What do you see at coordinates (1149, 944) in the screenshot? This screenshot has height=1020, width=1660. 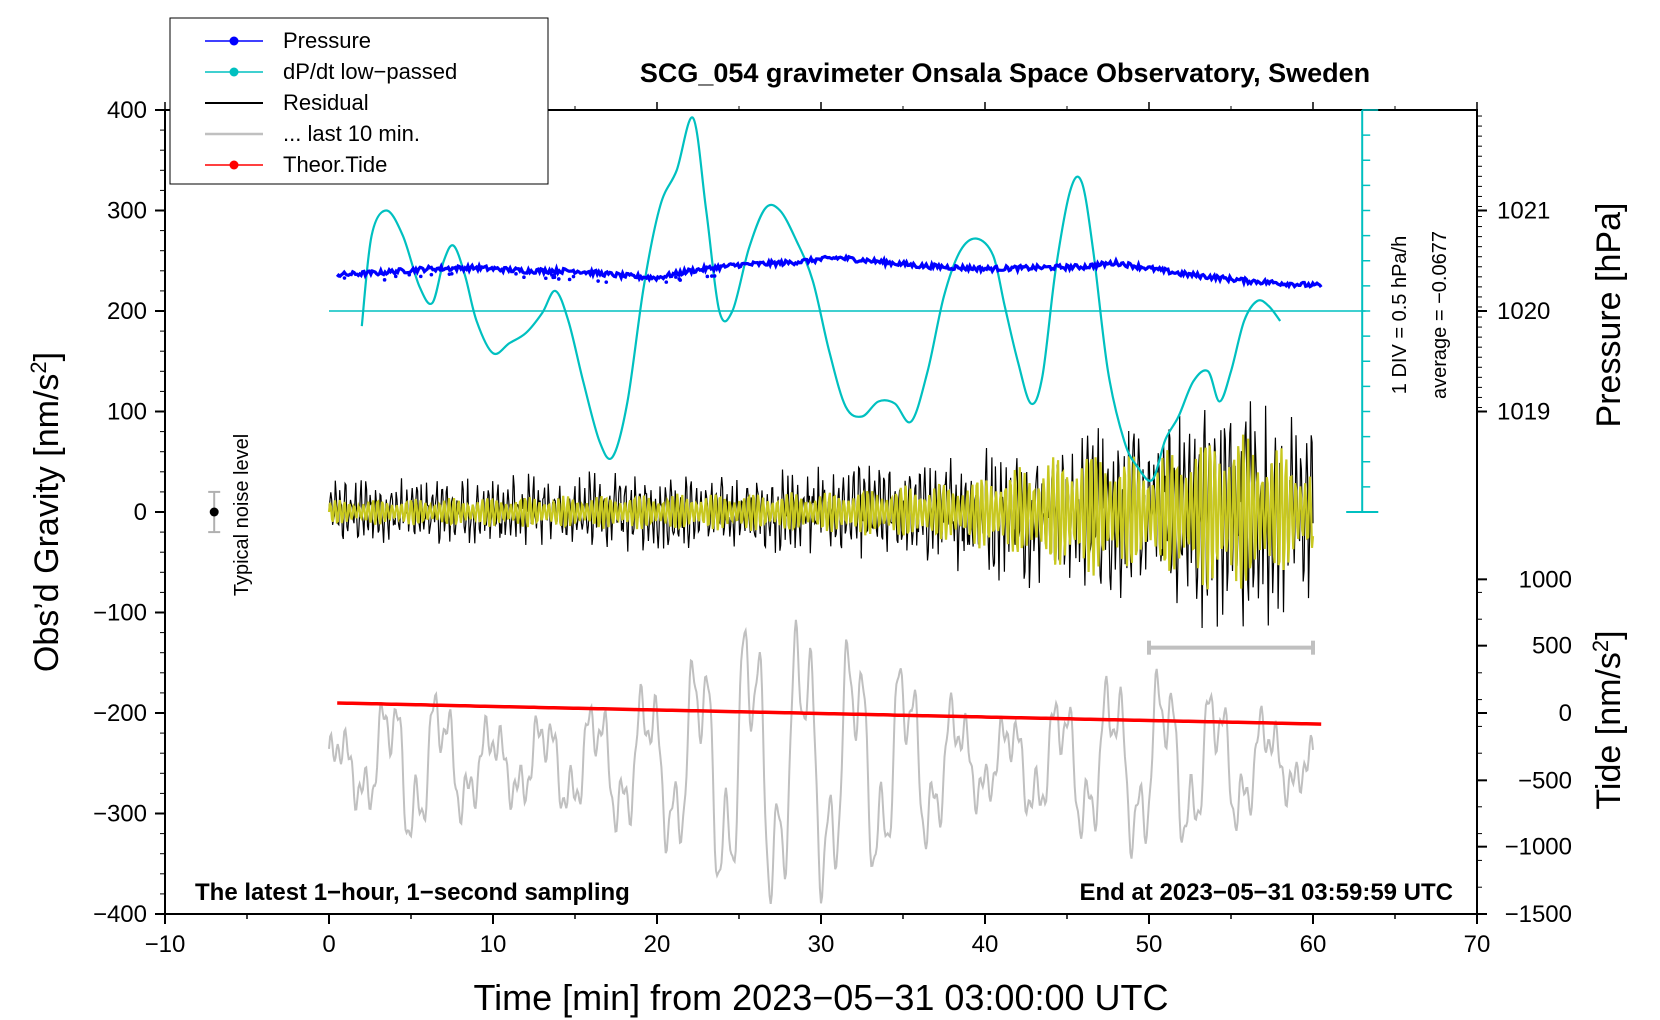 I see `x-tick-label: 50` at bounding box center [1149, 944].